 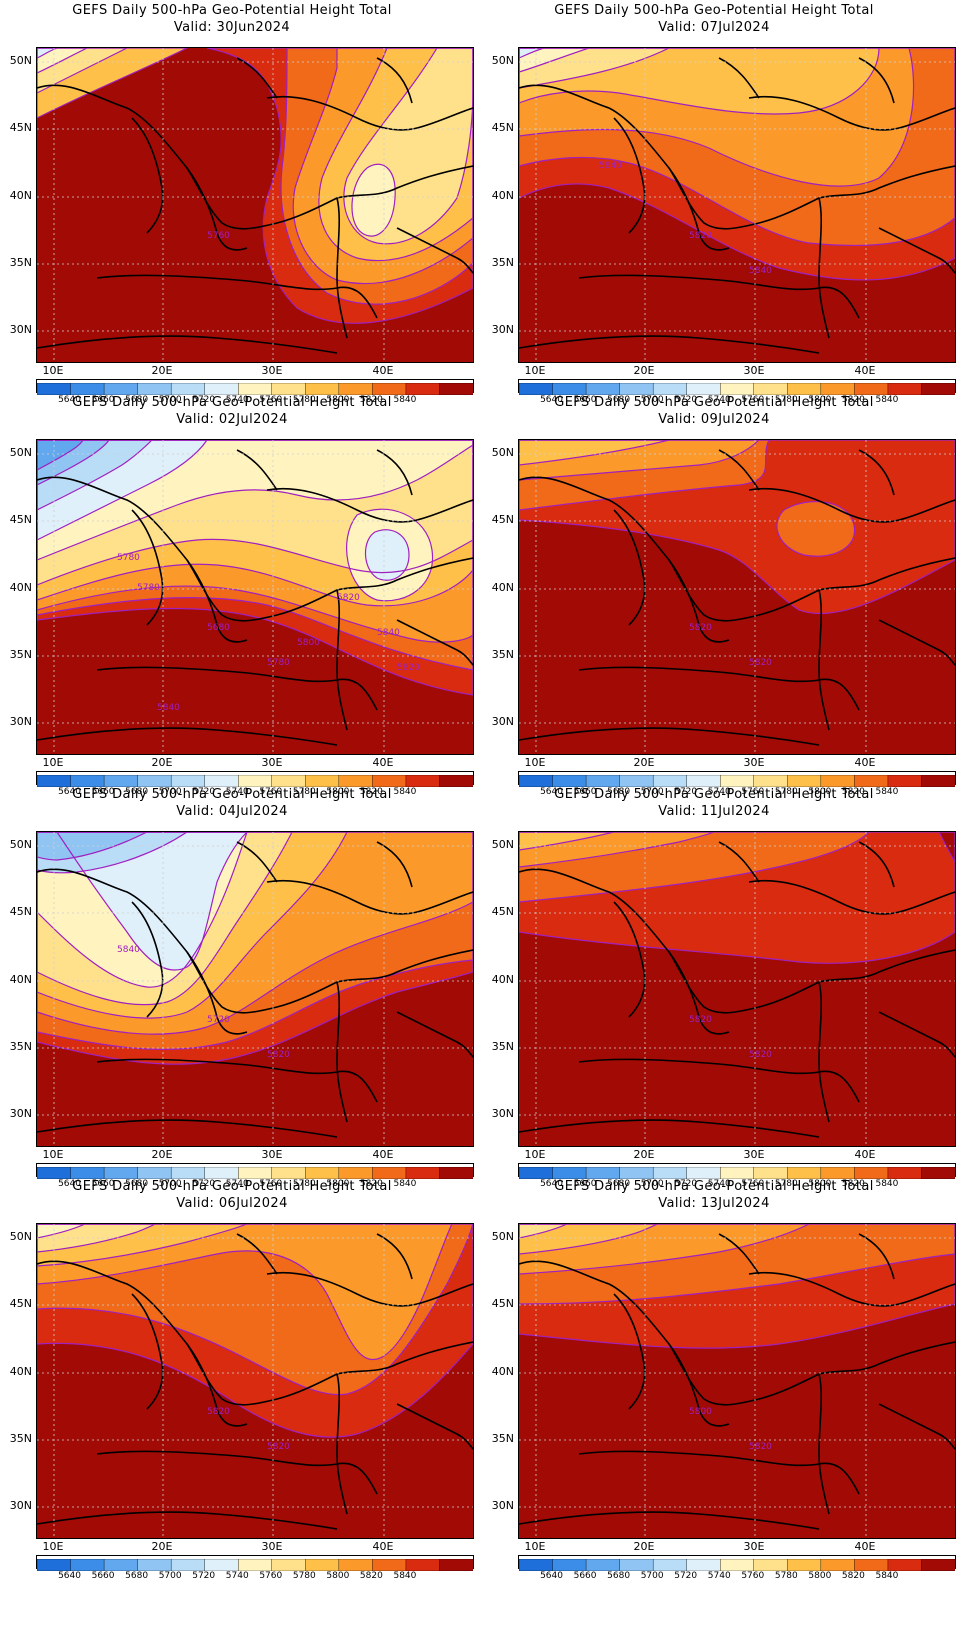 What do you see at coordinates (714, 419) in the screenshot?
I see `panel-valid-date: Valid: 09Jul2024` at bounding box center [714, 419].